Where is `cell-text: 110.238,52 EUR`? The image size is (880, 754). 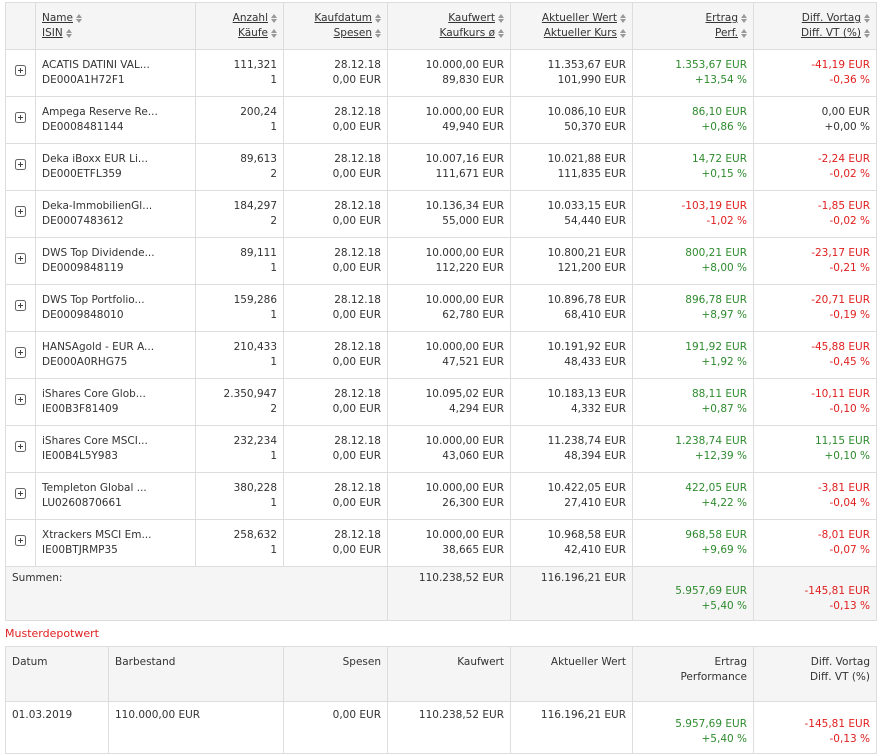 cell-text: 110.238,52 EUR is located at coordinates (461, 578).